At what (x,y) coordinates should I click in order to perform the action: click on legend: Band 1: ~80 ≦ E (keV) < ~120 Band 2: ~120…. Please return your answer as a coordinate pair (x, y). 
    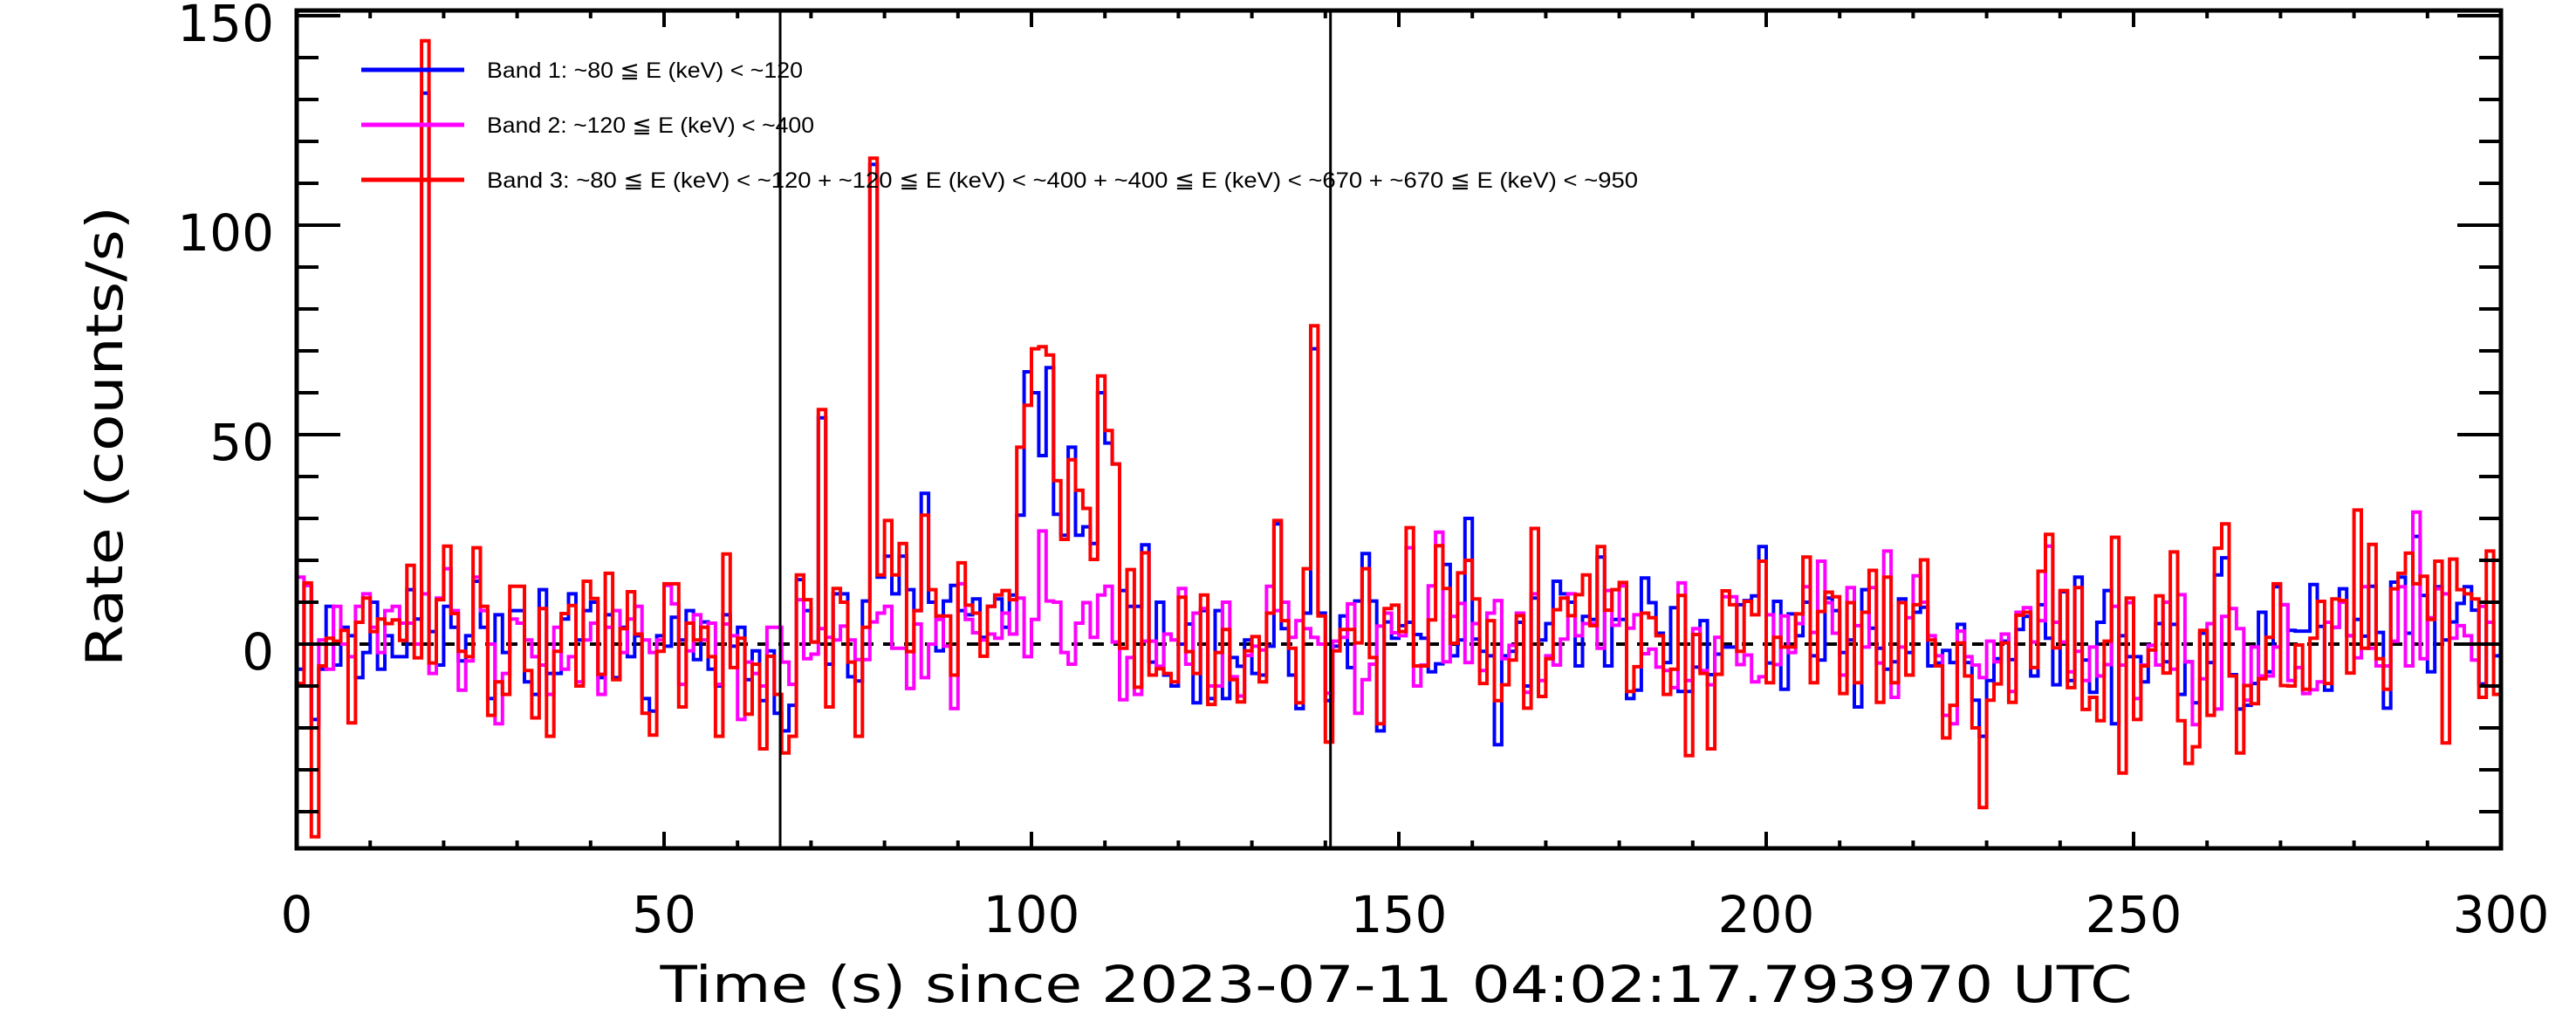
    Looking at the image, I should click on (1000, 125).